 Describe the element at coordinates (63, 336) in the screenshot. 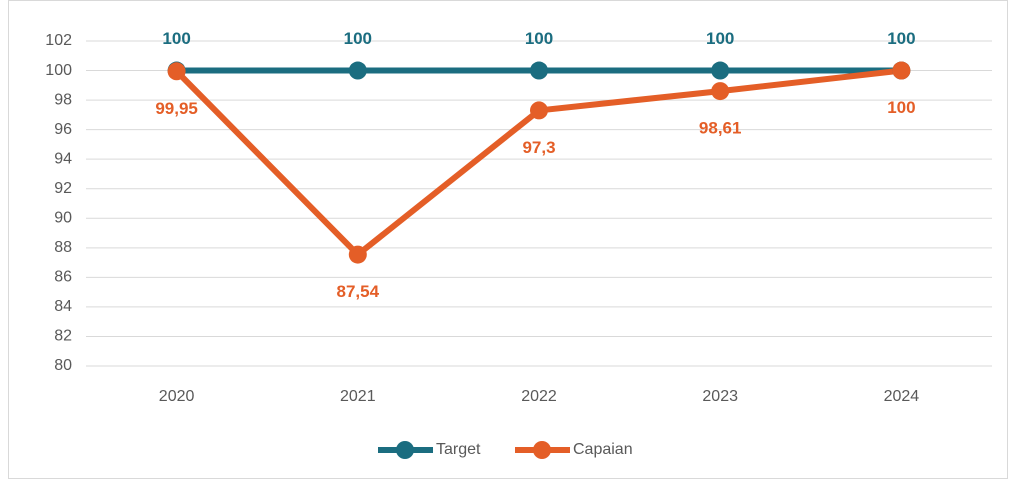

I see `y-tick-label: 82` at that location.